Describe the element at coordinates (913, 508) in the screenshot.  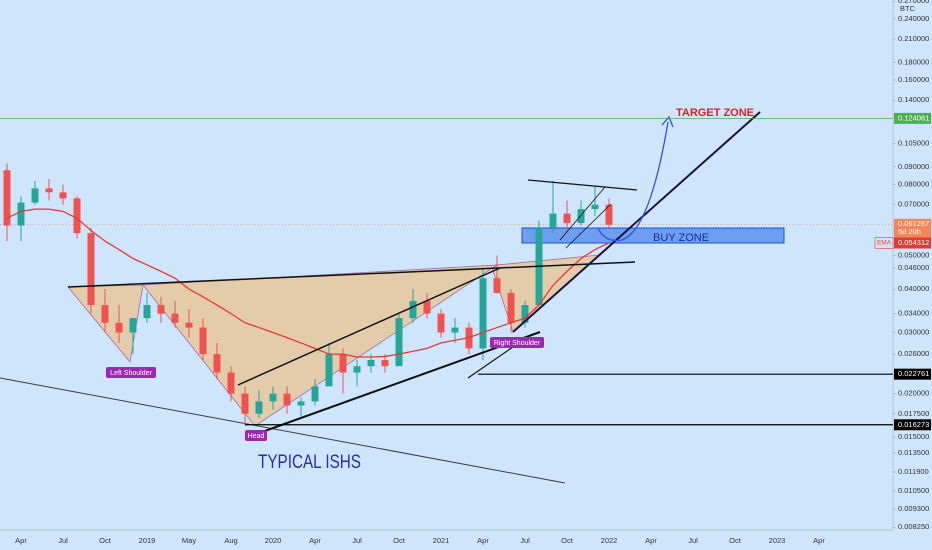
I see `y-tick-label: 0.009300` at that location.